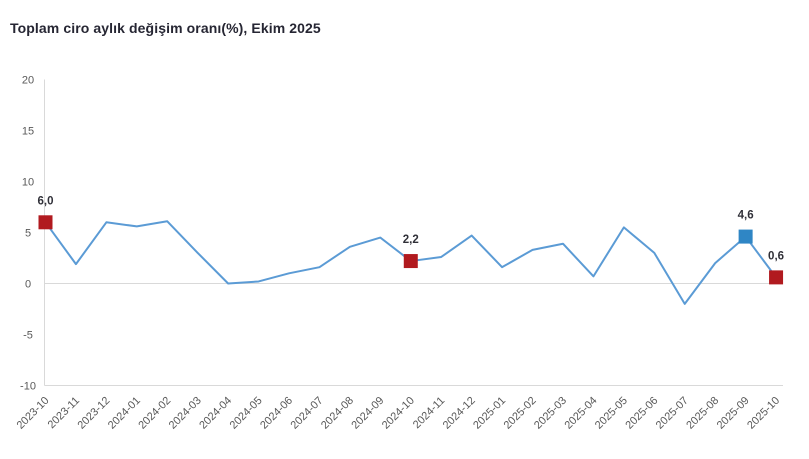 This screenshot has width=809, height=459. I want to click on x-tick-label: 2025-01, so click(489, 413).